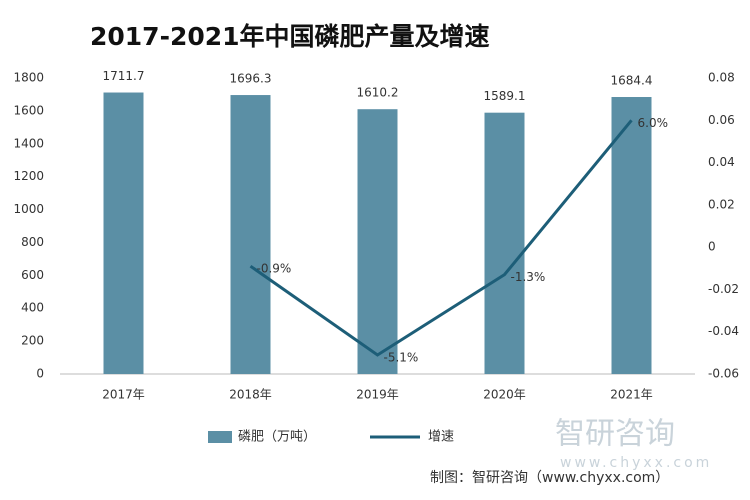 The width and height of the screenshot is (750, 500). What do you see at coordinates (505, 96) in the screenshot?
I see `bar-value-label: 1589.1` at bounding box center [505, 96].